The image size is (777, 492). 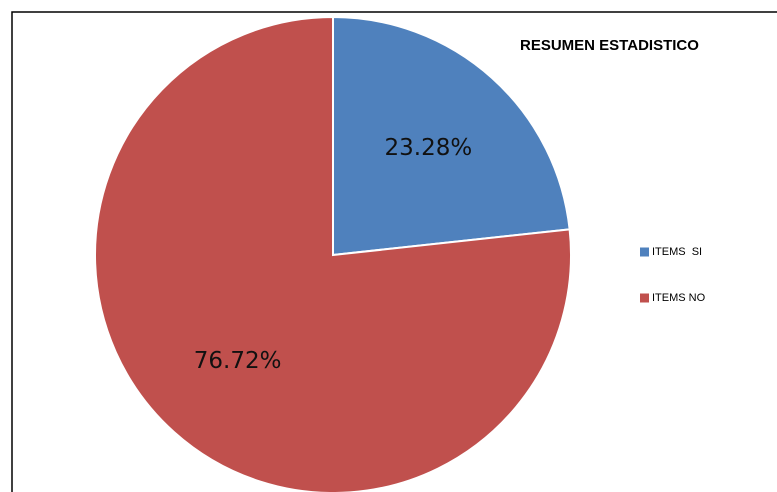 I want to click on legend-label: ITEMS NO, so click(x=679, y=298).